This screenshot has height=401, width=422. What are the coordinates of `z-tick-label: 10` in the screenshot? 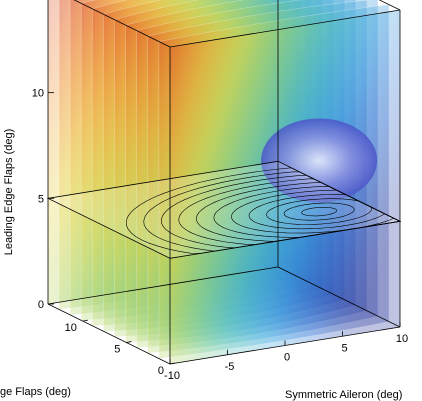 It's located at (38, 94).